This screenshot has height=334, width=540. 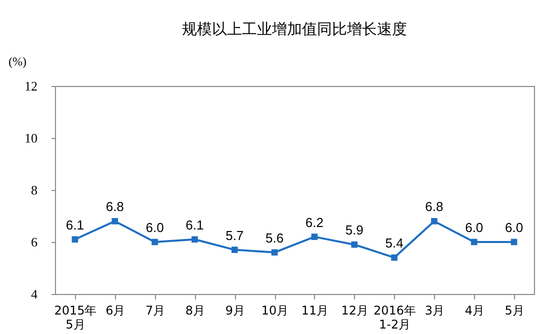 What do you see at coordinates (116, 311) in the screenshot?
I see `x-tick-label: 6月` at bounding box center [116, 311].